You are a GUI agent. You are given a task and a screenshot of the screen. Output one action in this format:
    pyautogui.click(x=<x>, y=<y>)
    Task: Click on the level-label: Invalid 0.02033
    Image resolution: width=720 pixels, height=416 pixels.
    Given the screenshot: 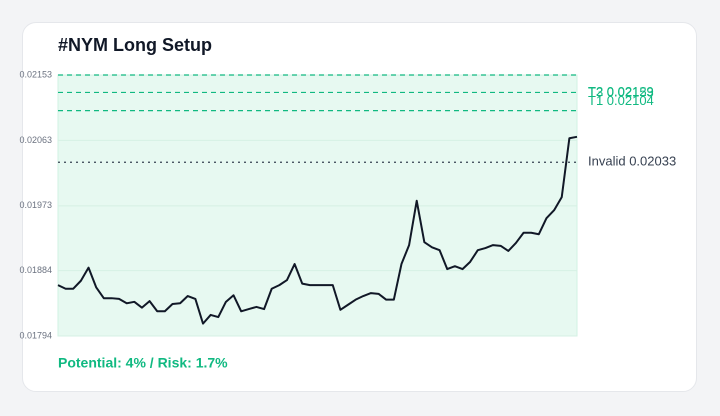 What is the action you would take?
    pyautogui.click(x=632, y=161)
    